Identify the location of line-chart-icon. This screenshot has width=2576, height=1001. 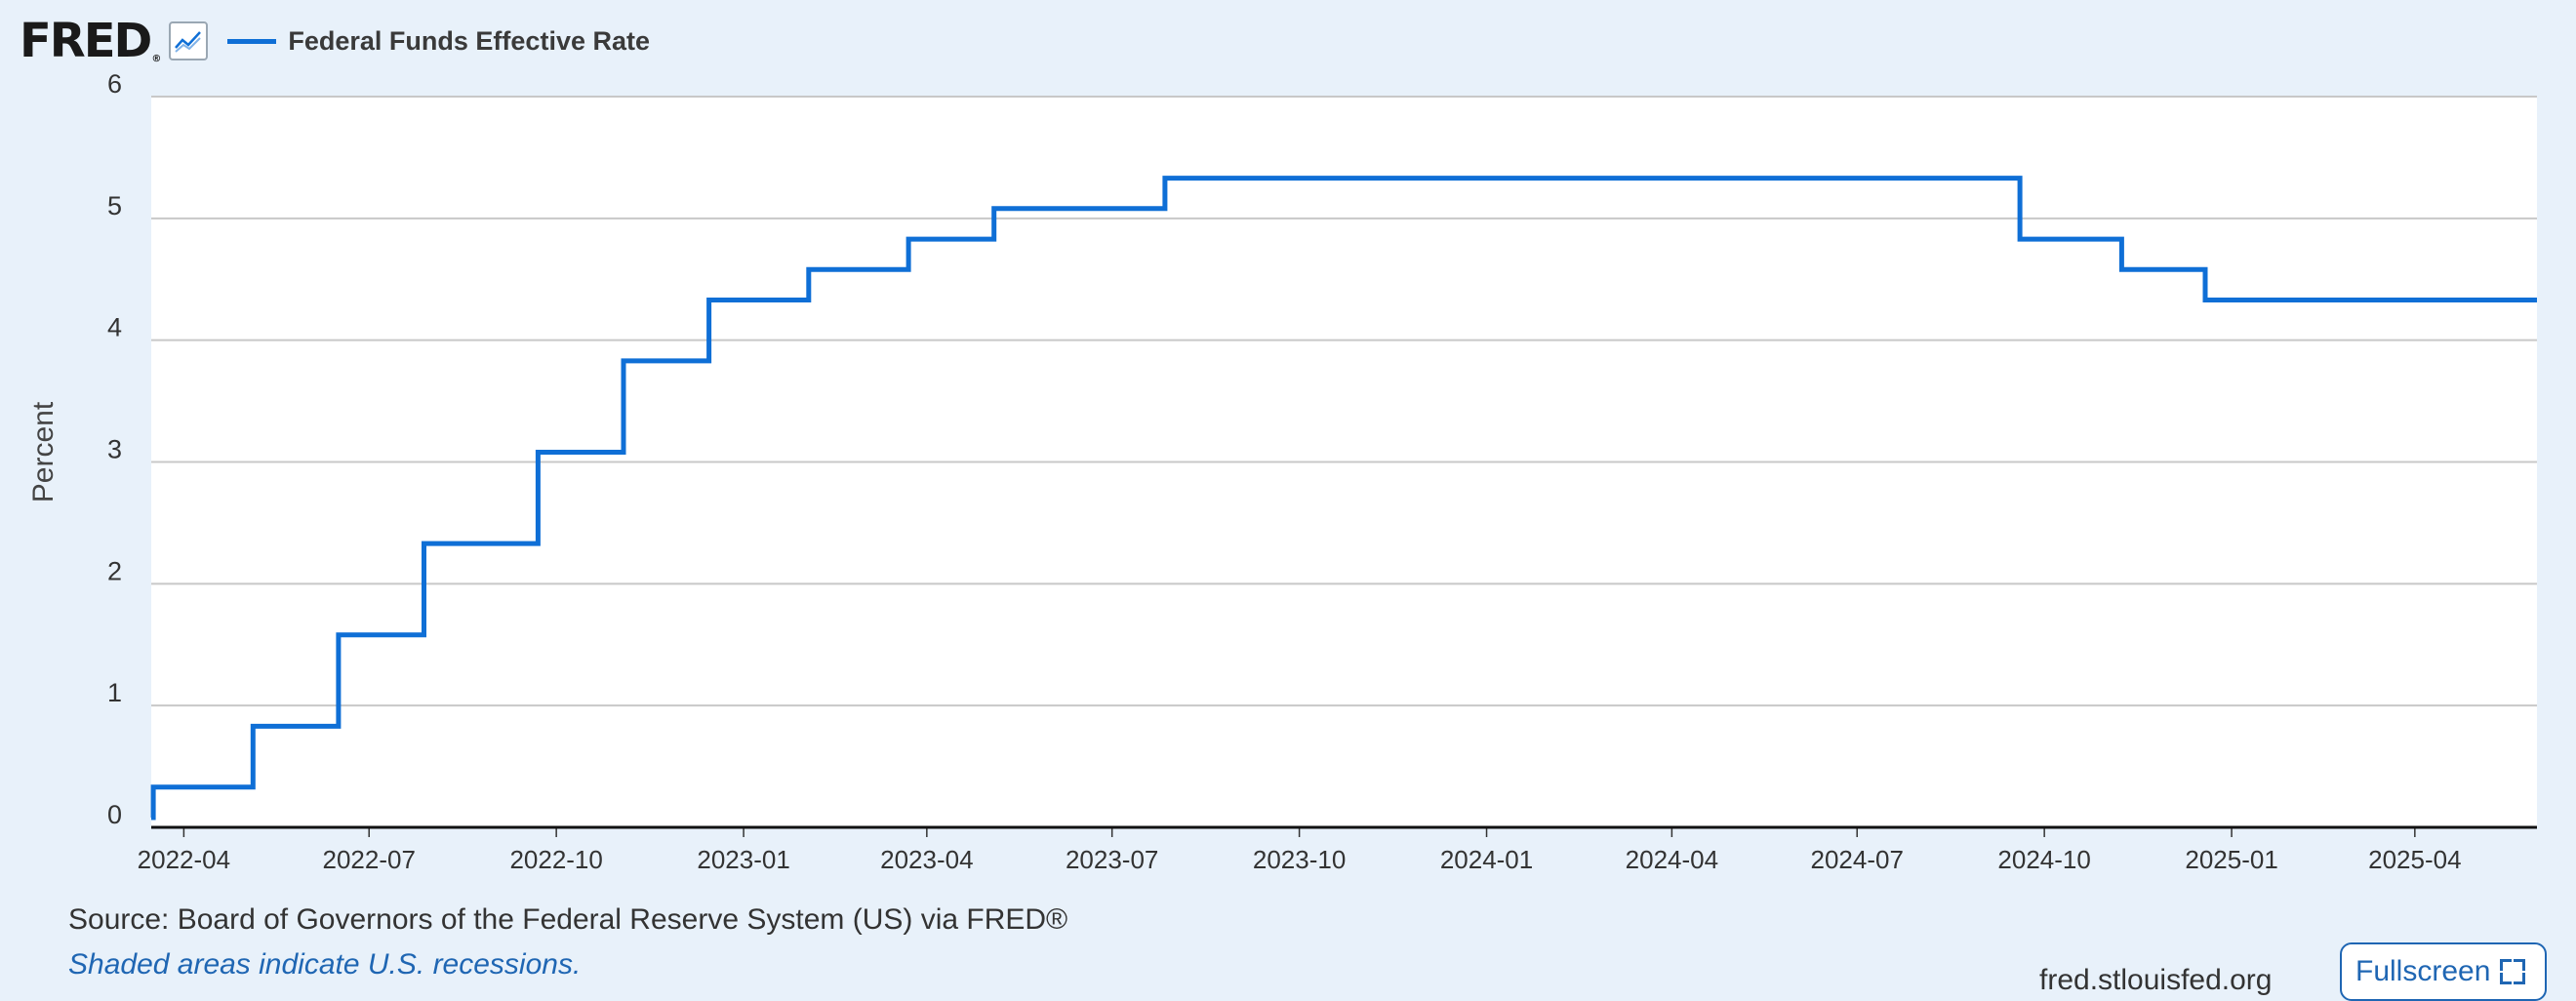
(189, 40).